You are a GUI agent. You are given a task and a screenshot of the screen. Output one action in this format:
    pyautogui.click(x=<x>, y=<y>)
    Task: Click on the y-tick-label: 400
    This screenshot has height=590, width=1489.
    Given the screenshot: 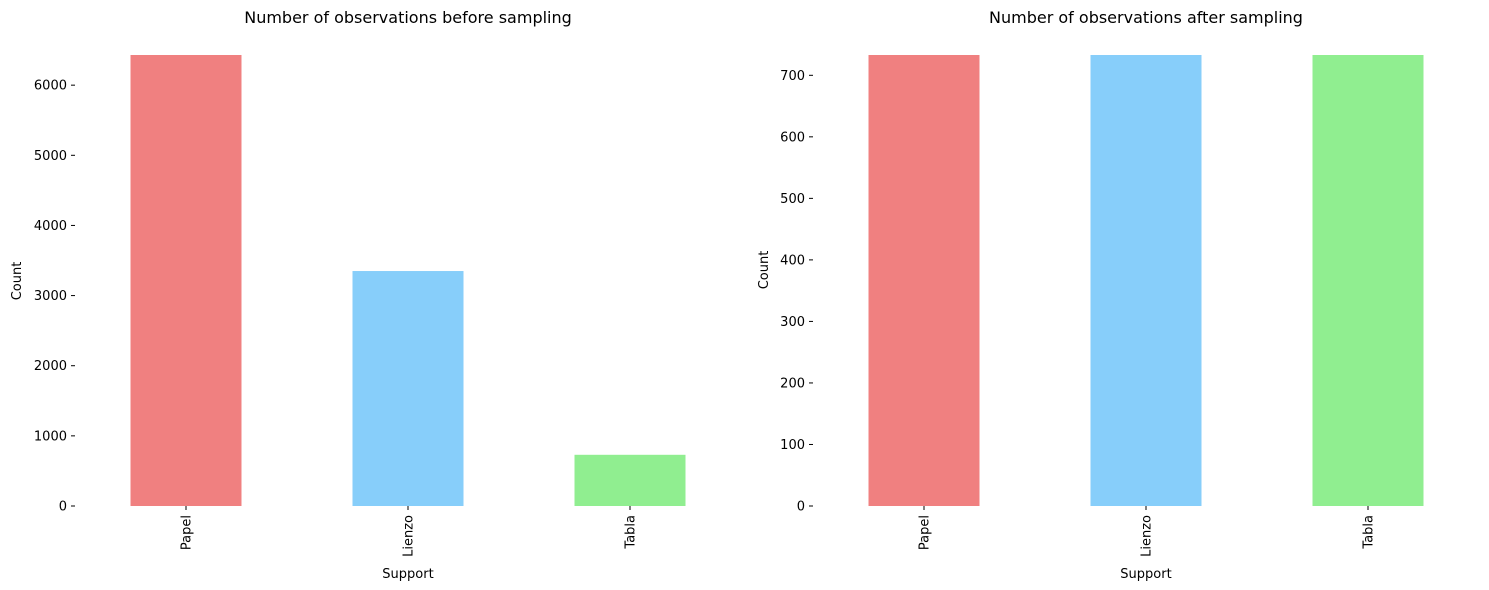 What is the action you would take?
    pyautogui.click(x=792, y=260)
    